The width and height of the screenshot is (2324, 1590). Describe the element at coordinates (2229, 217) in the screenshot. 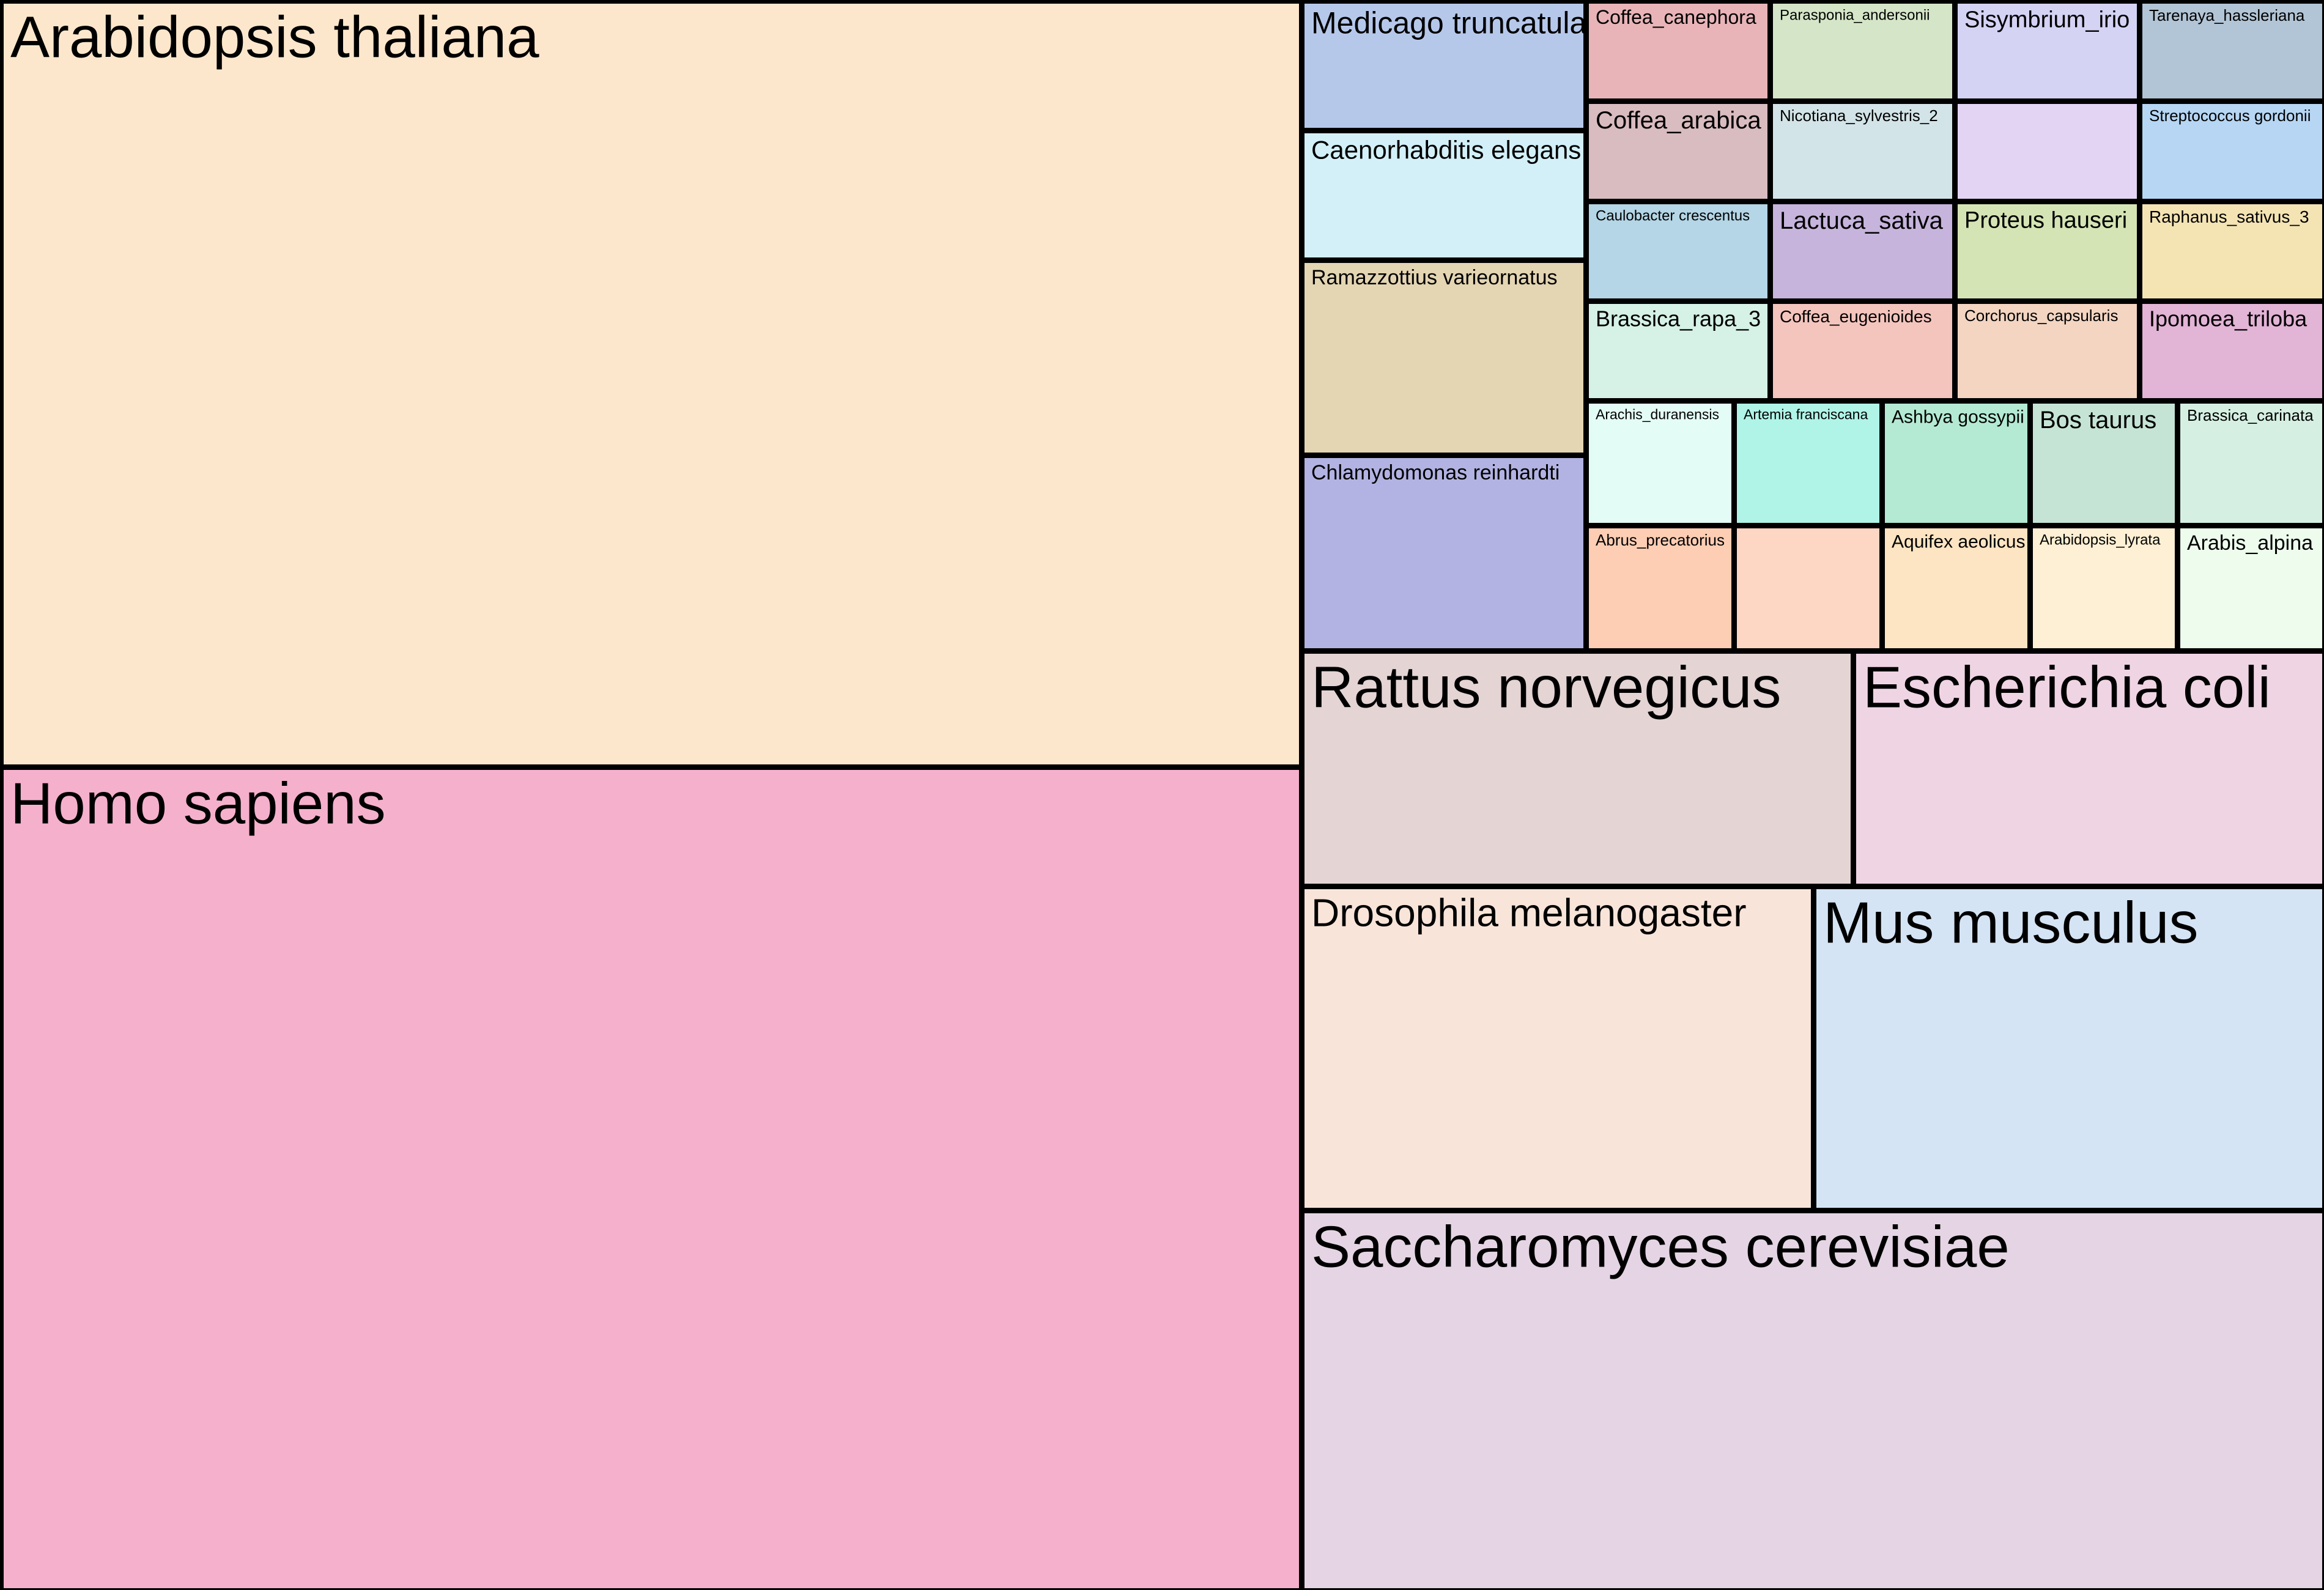

I see `treemap-label-raphanus-sativus-3: Raphanus_sativus_3` at that location.